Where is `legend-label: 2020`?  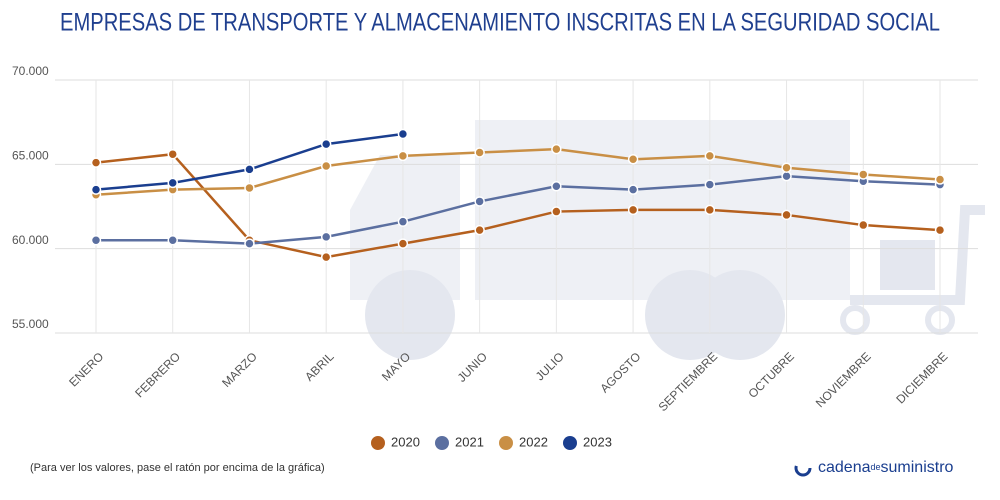
legend-label: 2020 is located at coordinates (405, 441).